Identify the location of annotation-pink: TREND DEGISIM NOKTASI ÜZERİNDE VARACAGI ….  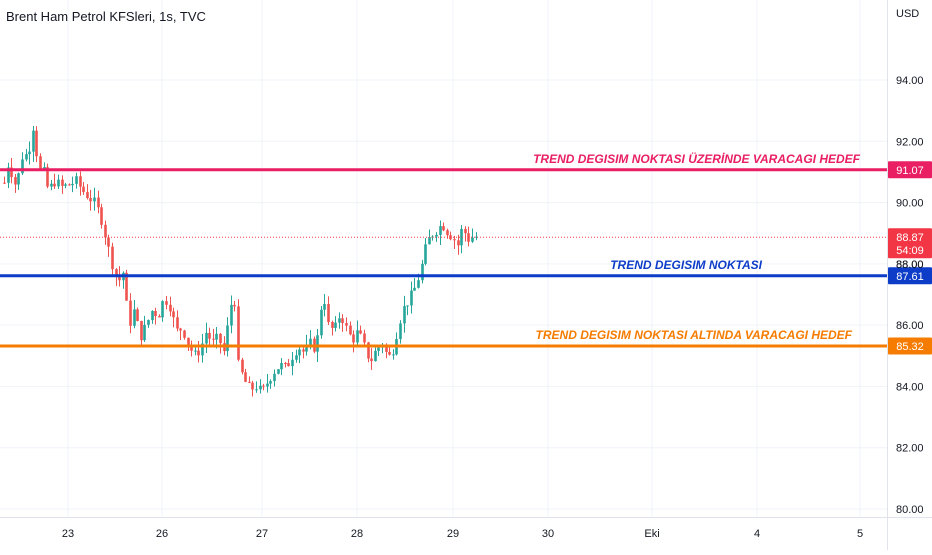
(697, 158).